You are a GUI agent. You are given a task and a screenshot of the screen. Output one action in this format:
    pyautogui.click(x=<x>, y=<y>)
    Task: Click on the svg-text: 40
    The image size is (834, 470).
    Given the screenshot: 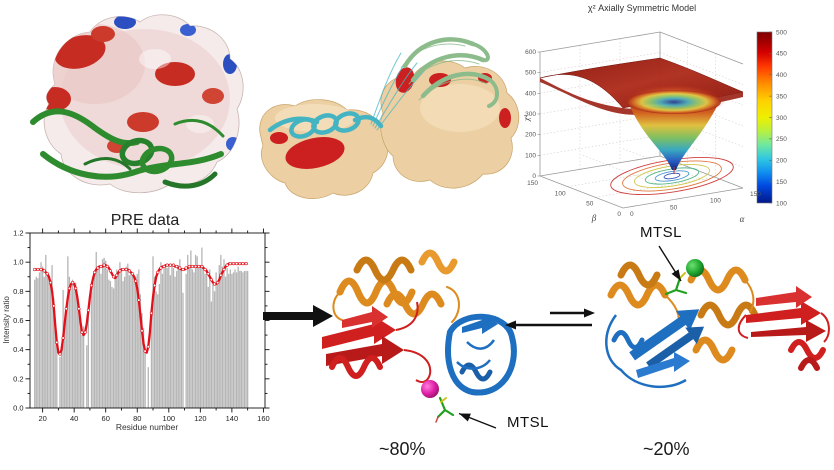 What is the action you would take?
    pyautogui.click(x=74, y=418)
    